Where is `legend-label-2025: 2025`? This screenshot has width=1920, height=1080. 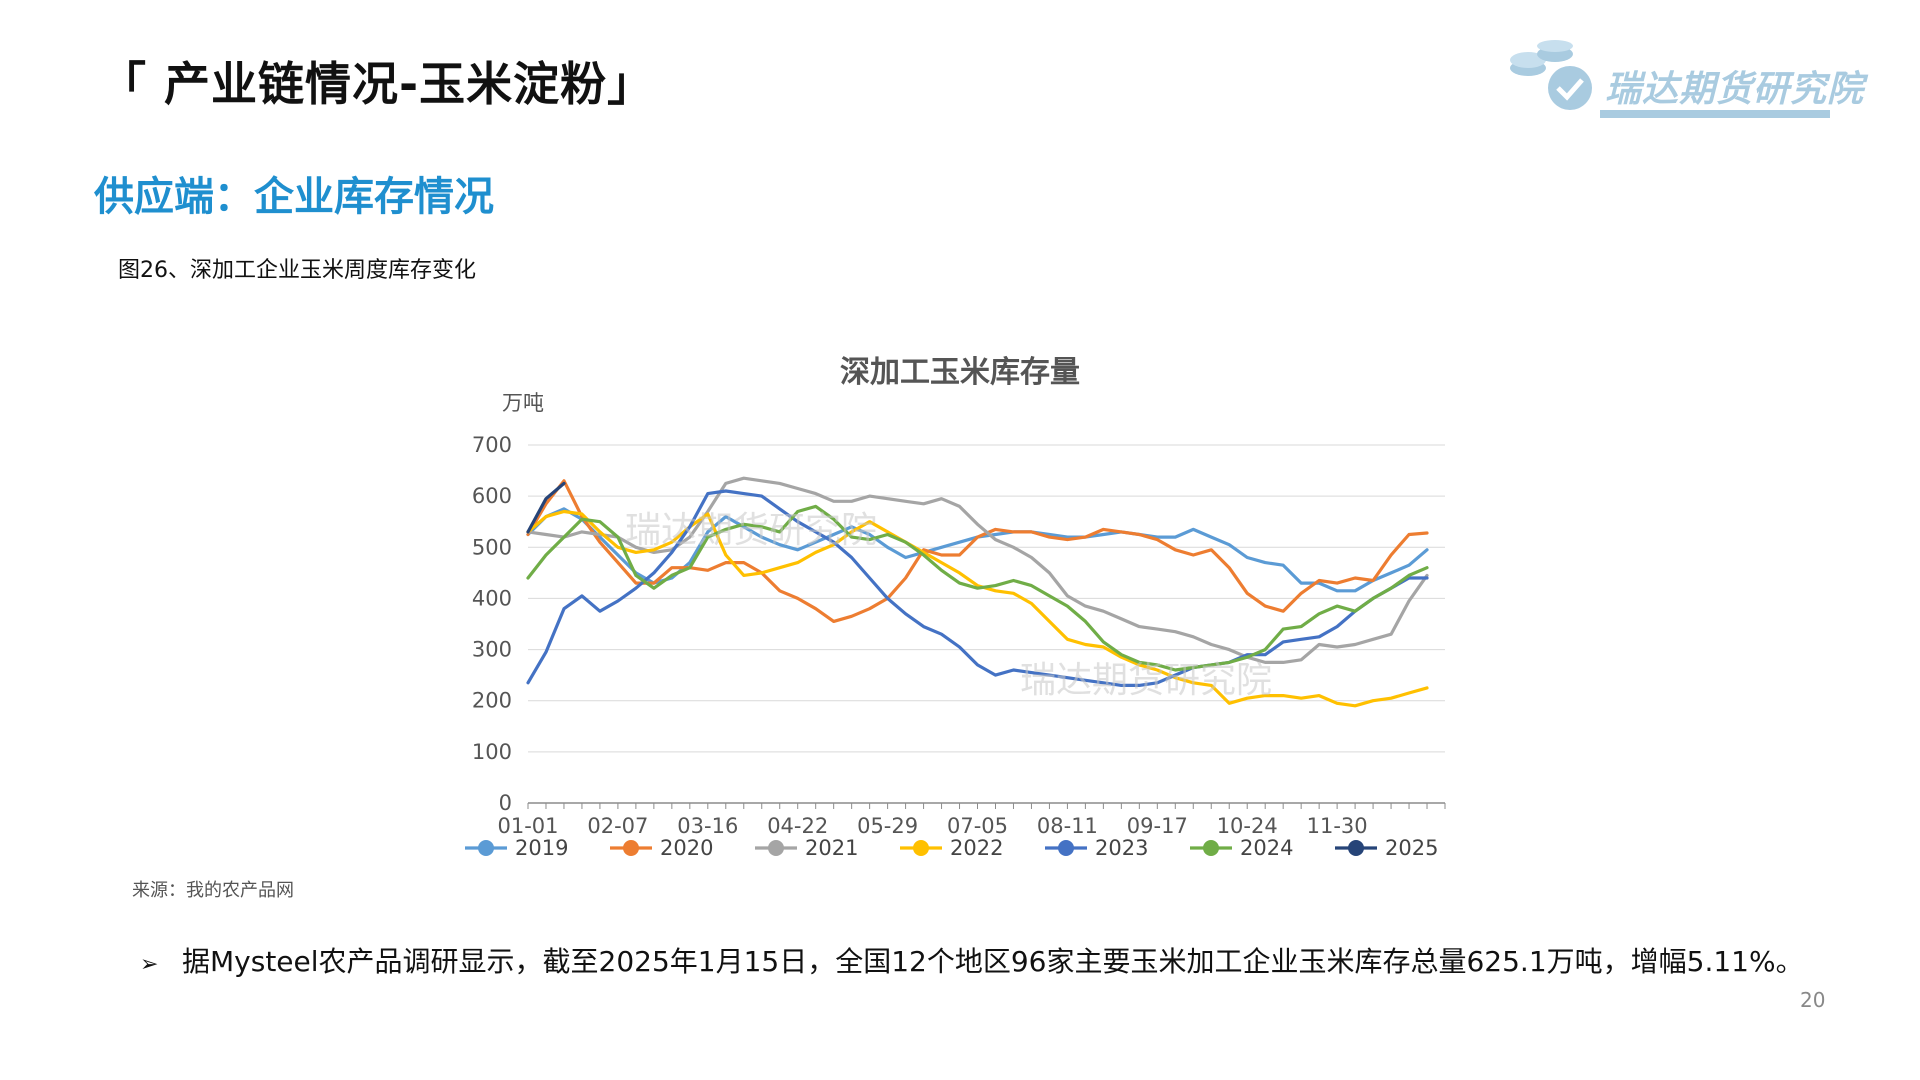
legend-label-2025: 2025 is located at coordinates (1411, 848).